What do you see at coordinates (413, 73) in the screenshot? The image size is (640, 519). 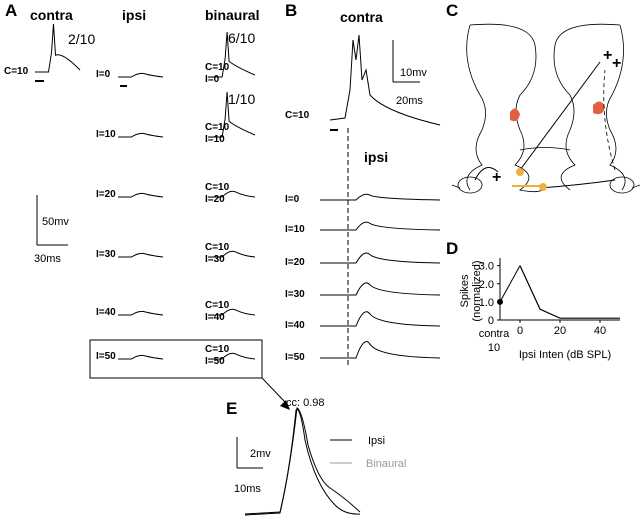 I see `scale-label: 10mv` at bounding box center [413, 73].